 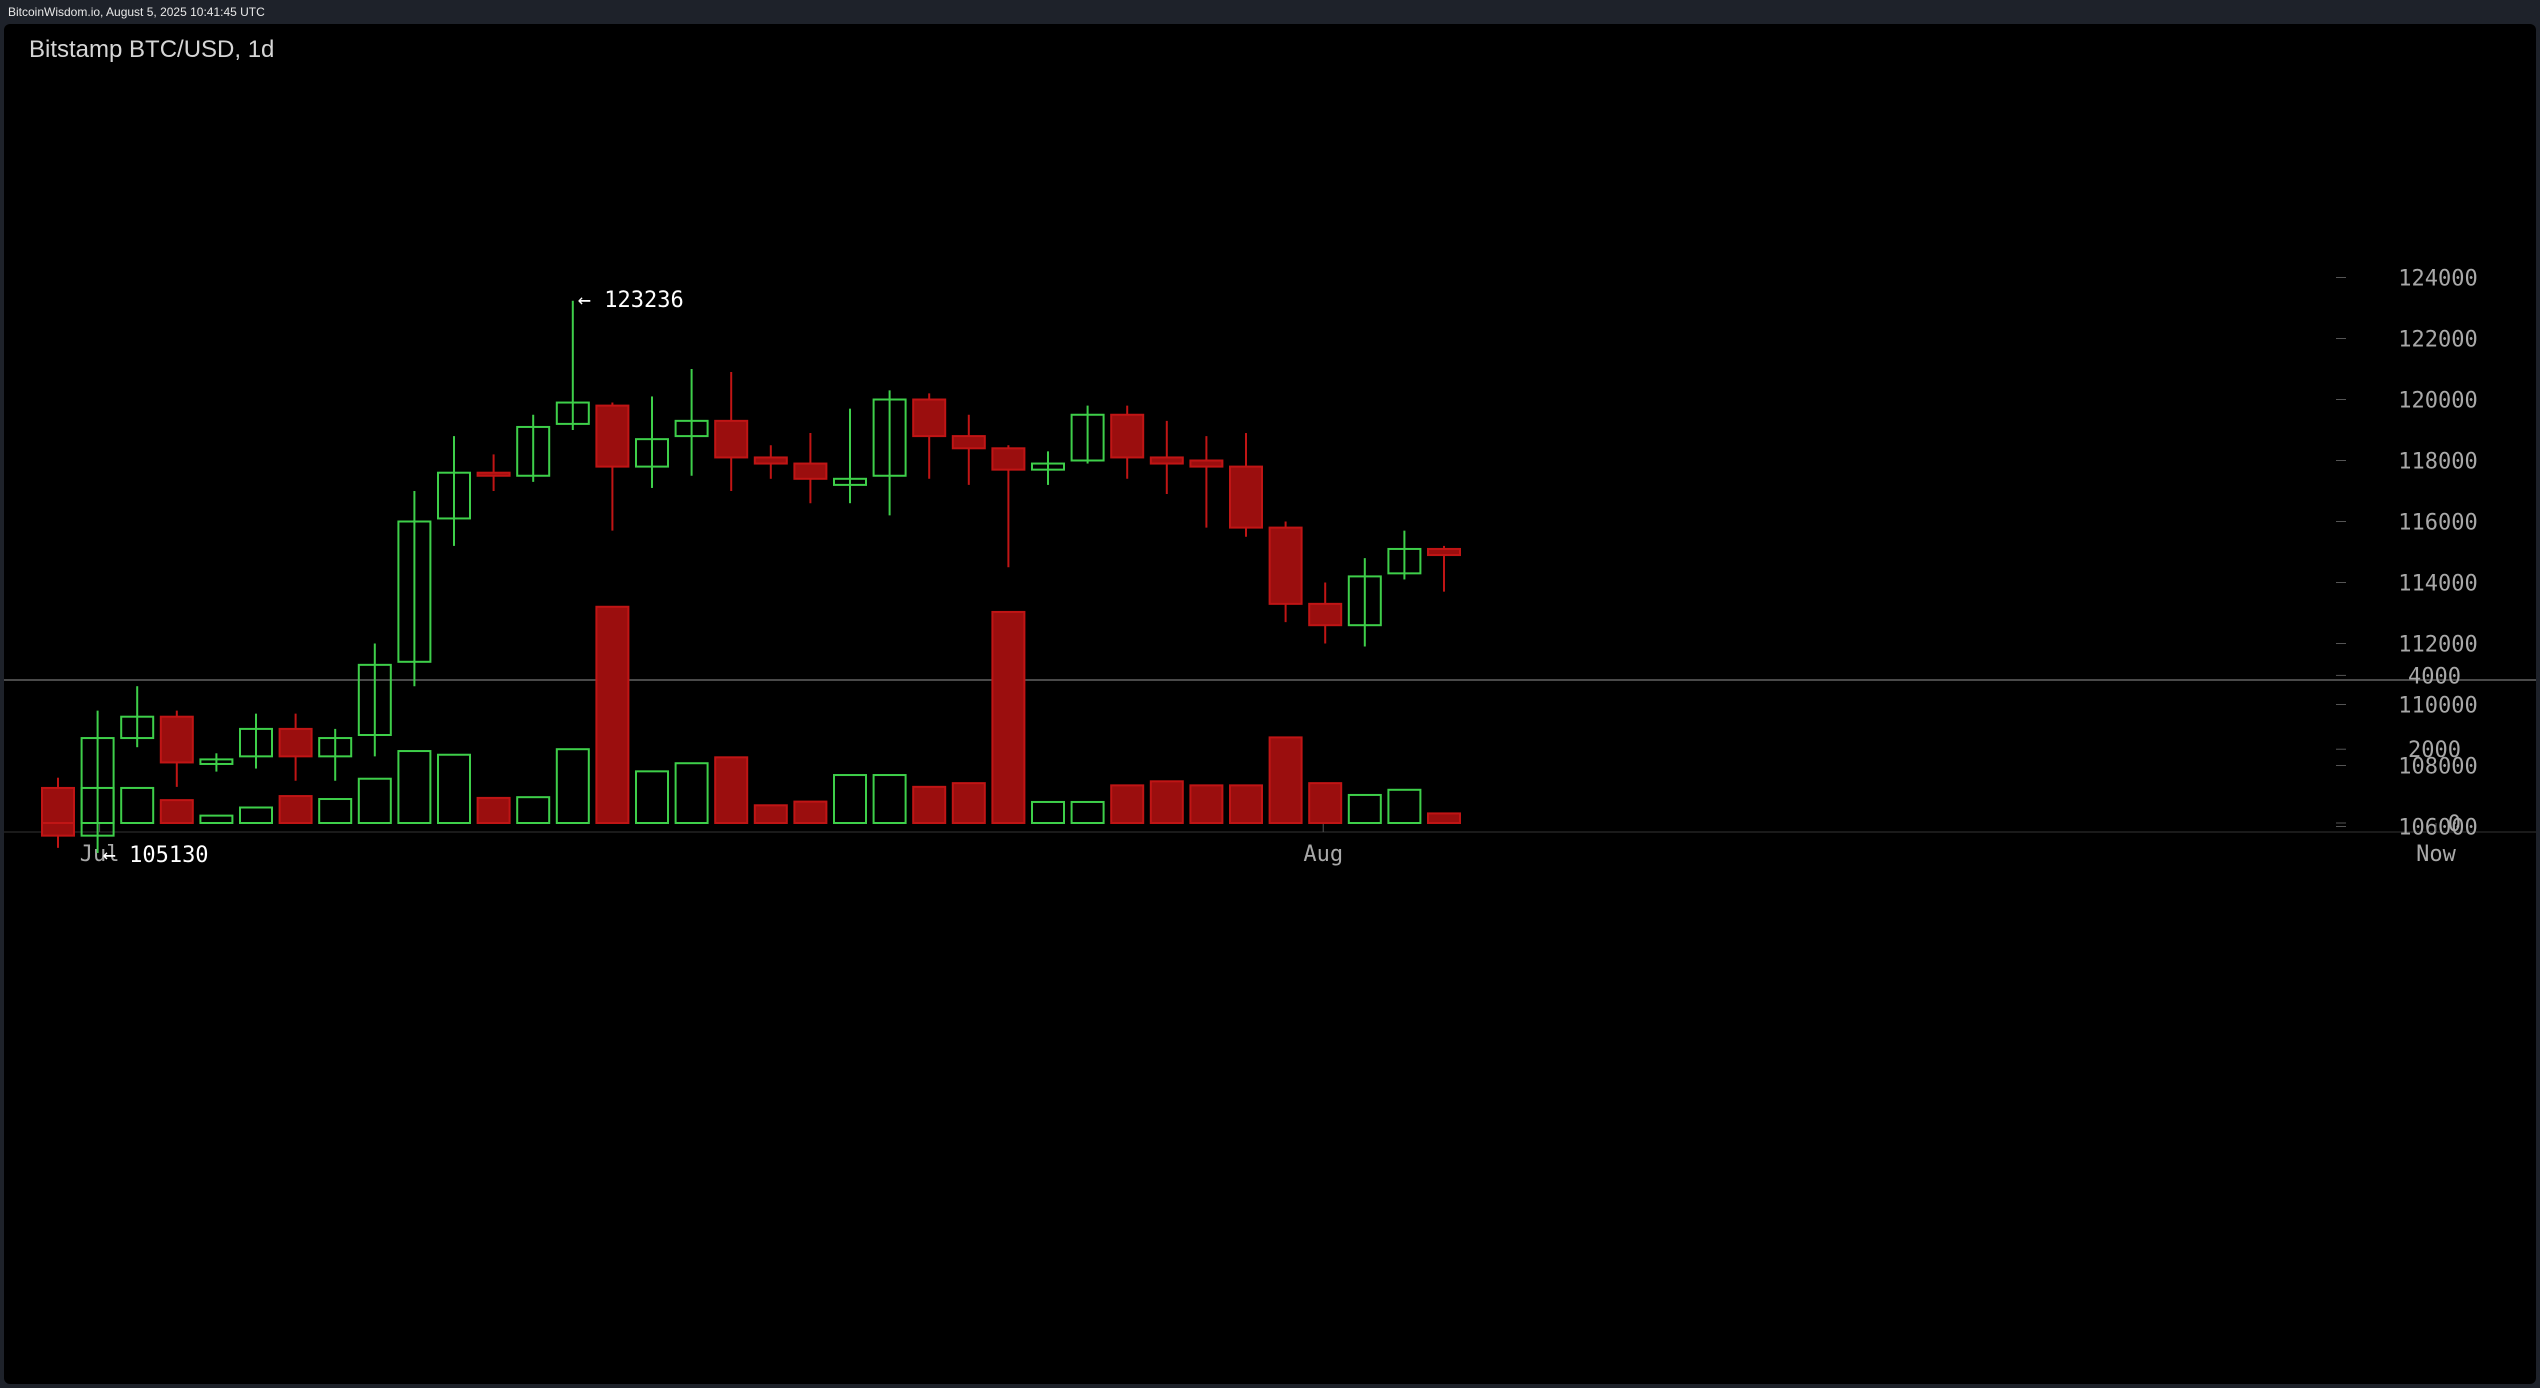 I want to click on price-tick-label: 116000, so click(x=2437, y=523).